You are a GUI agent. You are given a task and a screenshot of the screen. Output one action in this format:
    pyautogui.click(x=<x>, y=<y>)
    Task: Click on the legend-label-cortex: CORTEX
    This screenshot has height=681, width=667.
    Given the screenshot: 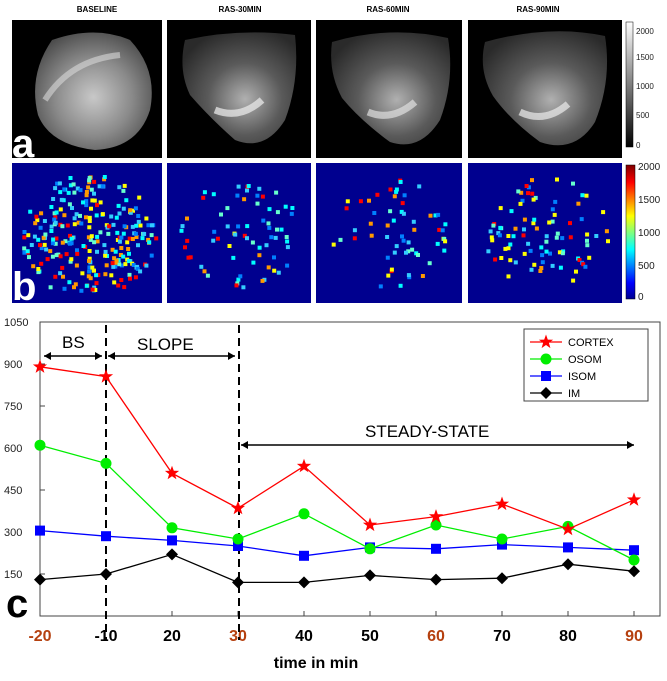 What is the action you would take?
    pyautogui.click(x=591, y=343)
    